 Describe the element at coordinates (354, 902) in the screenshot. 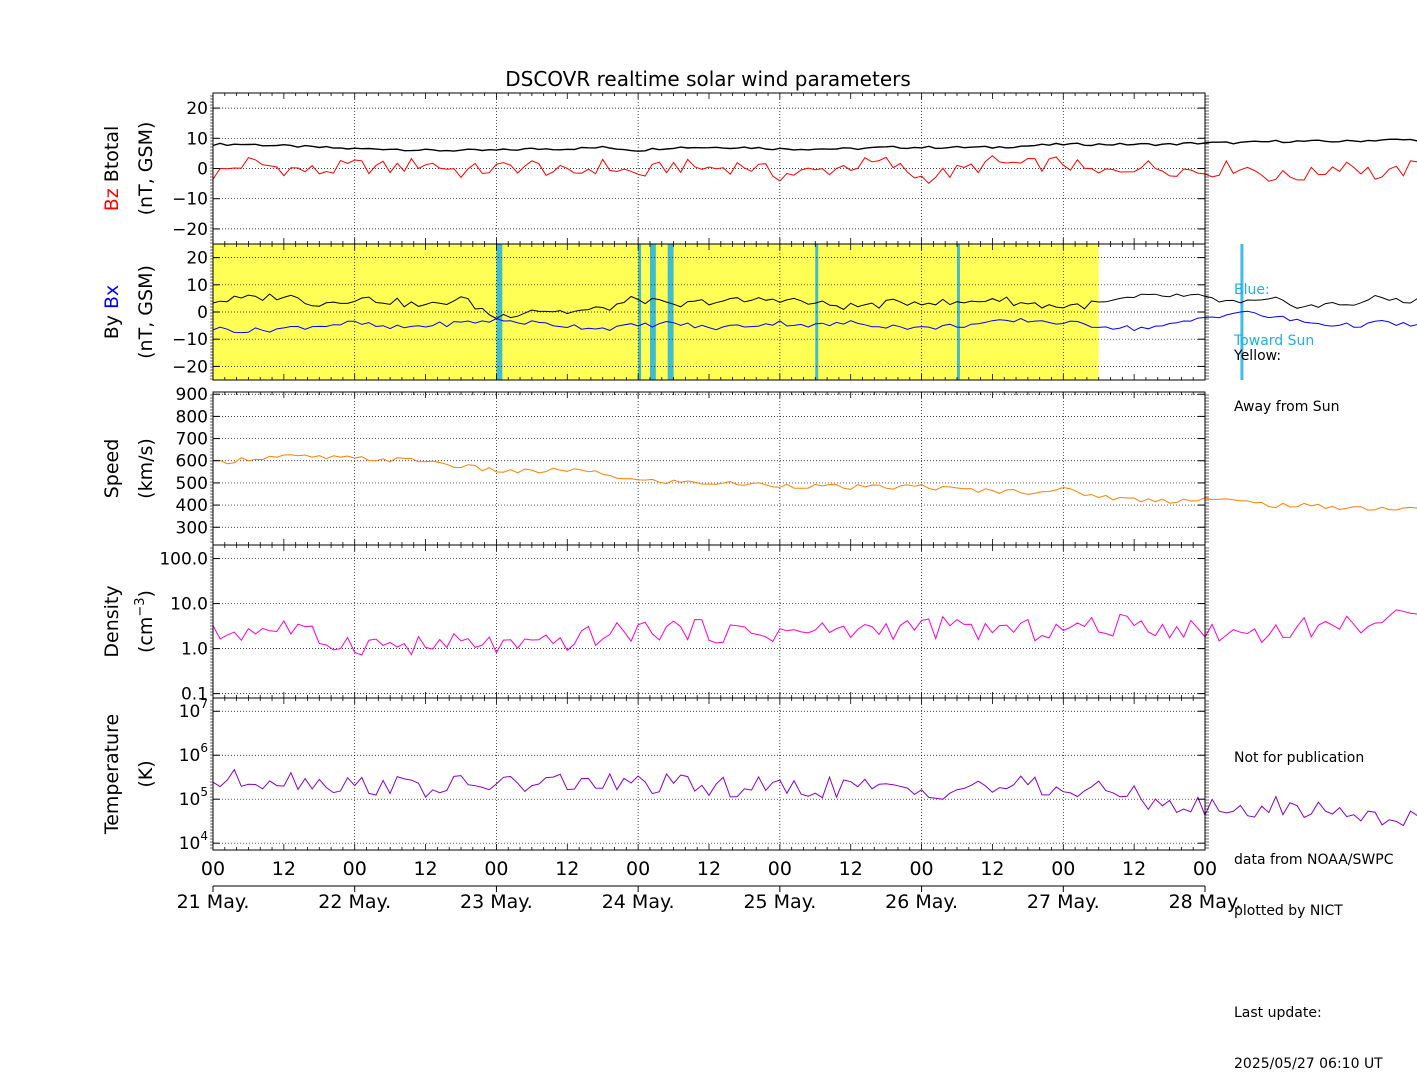

I see `date-label: 22 May.` at that location.